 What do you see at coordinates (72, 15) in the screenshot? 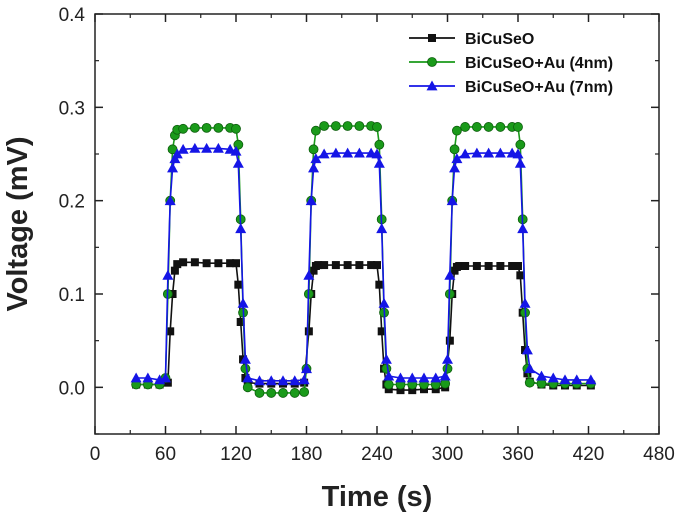
I see `y-tick-label: 0.4` at bounding box center [72, 15].